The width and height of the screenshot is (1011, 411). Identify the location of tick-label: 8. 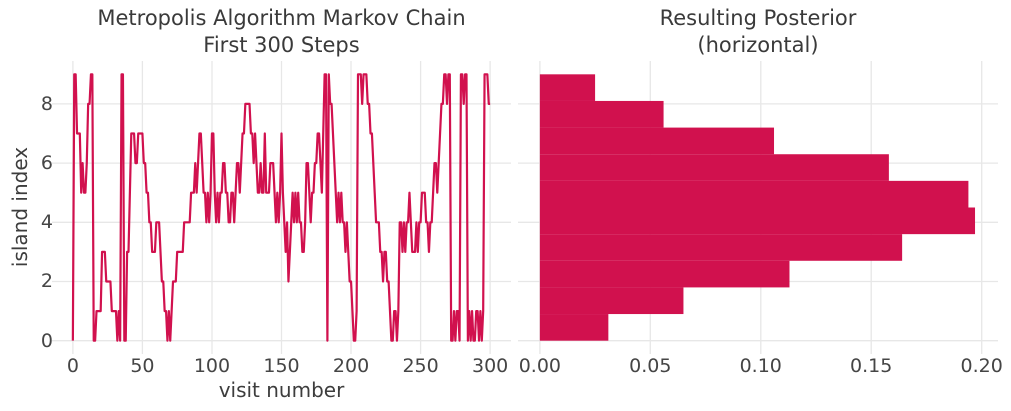
(46, 103).